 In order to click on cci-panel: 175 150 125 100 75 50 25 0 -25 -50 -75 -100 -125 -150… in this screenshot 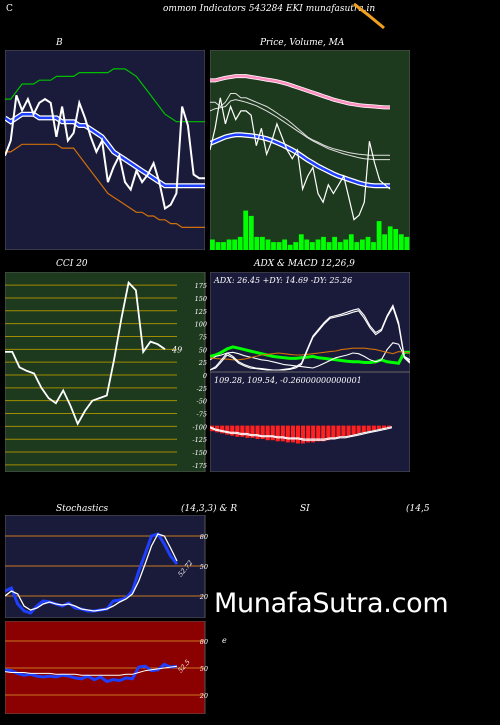, I will do `click(107, 372)`.